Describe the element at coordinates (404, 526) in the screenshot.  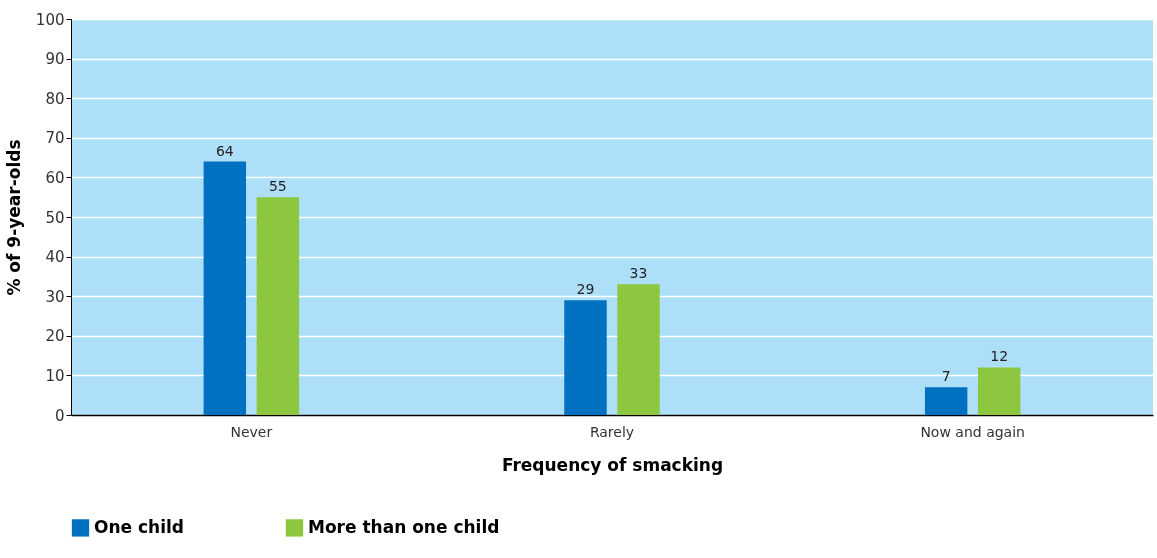
I see `legend-label: More than one child` at that location.